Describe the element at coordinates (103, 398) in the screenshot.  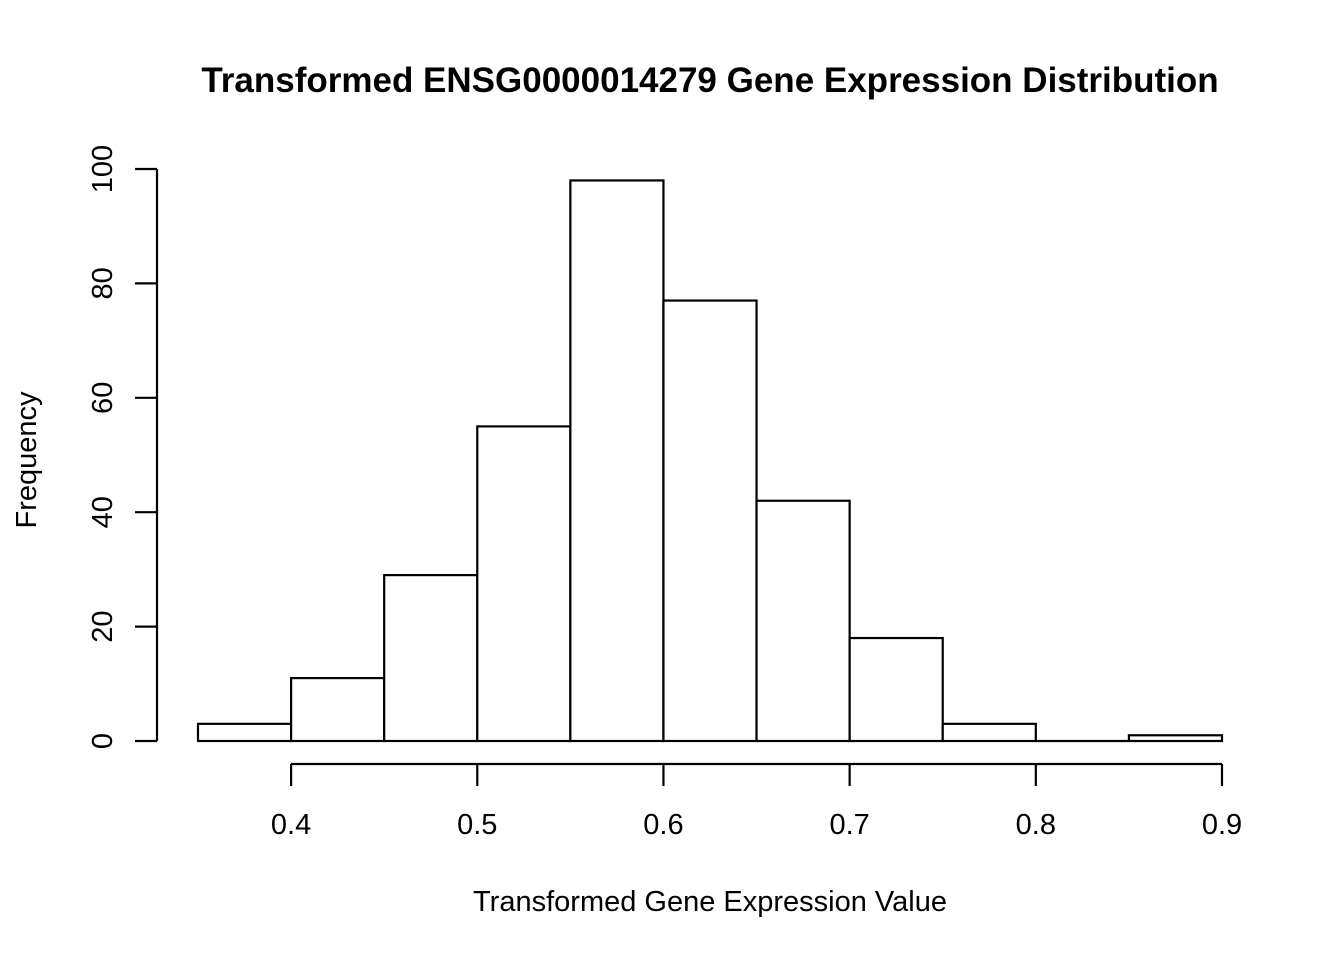
I see `y-tick-label: 60` at that location.